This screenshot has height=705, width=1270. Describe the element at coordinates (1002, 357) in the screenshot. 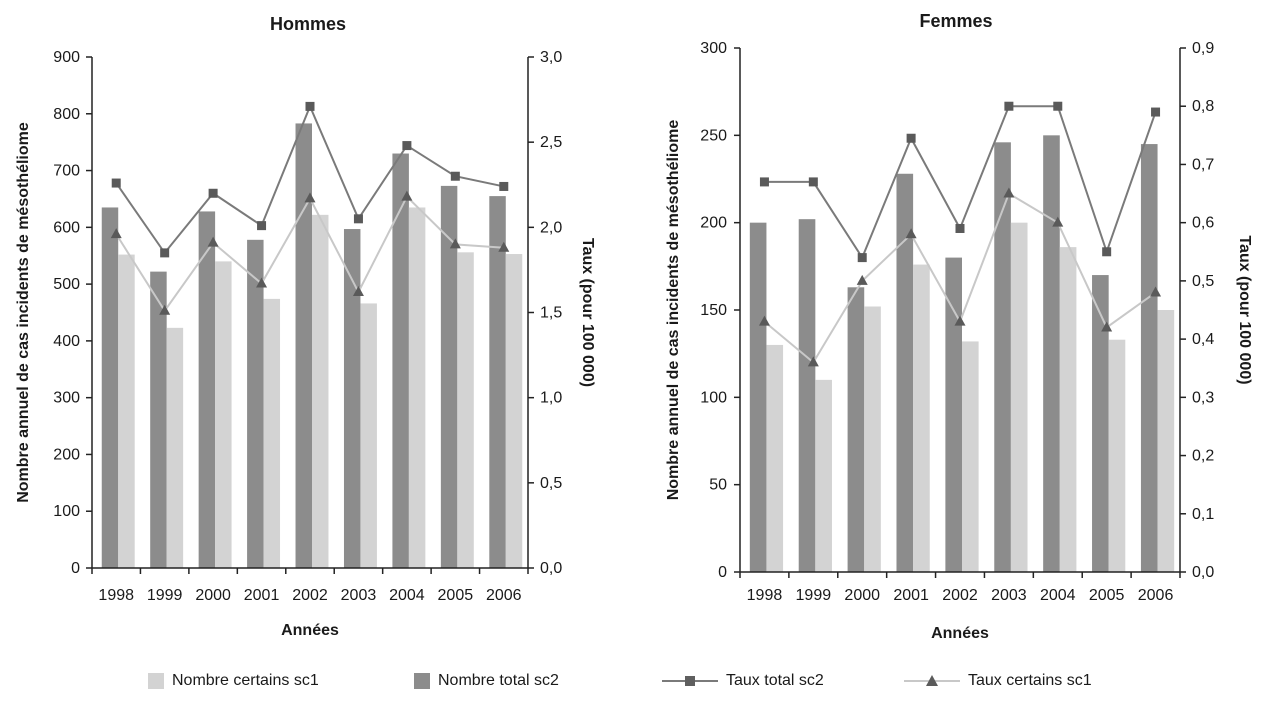

I see `bar-total-2003` at that location.